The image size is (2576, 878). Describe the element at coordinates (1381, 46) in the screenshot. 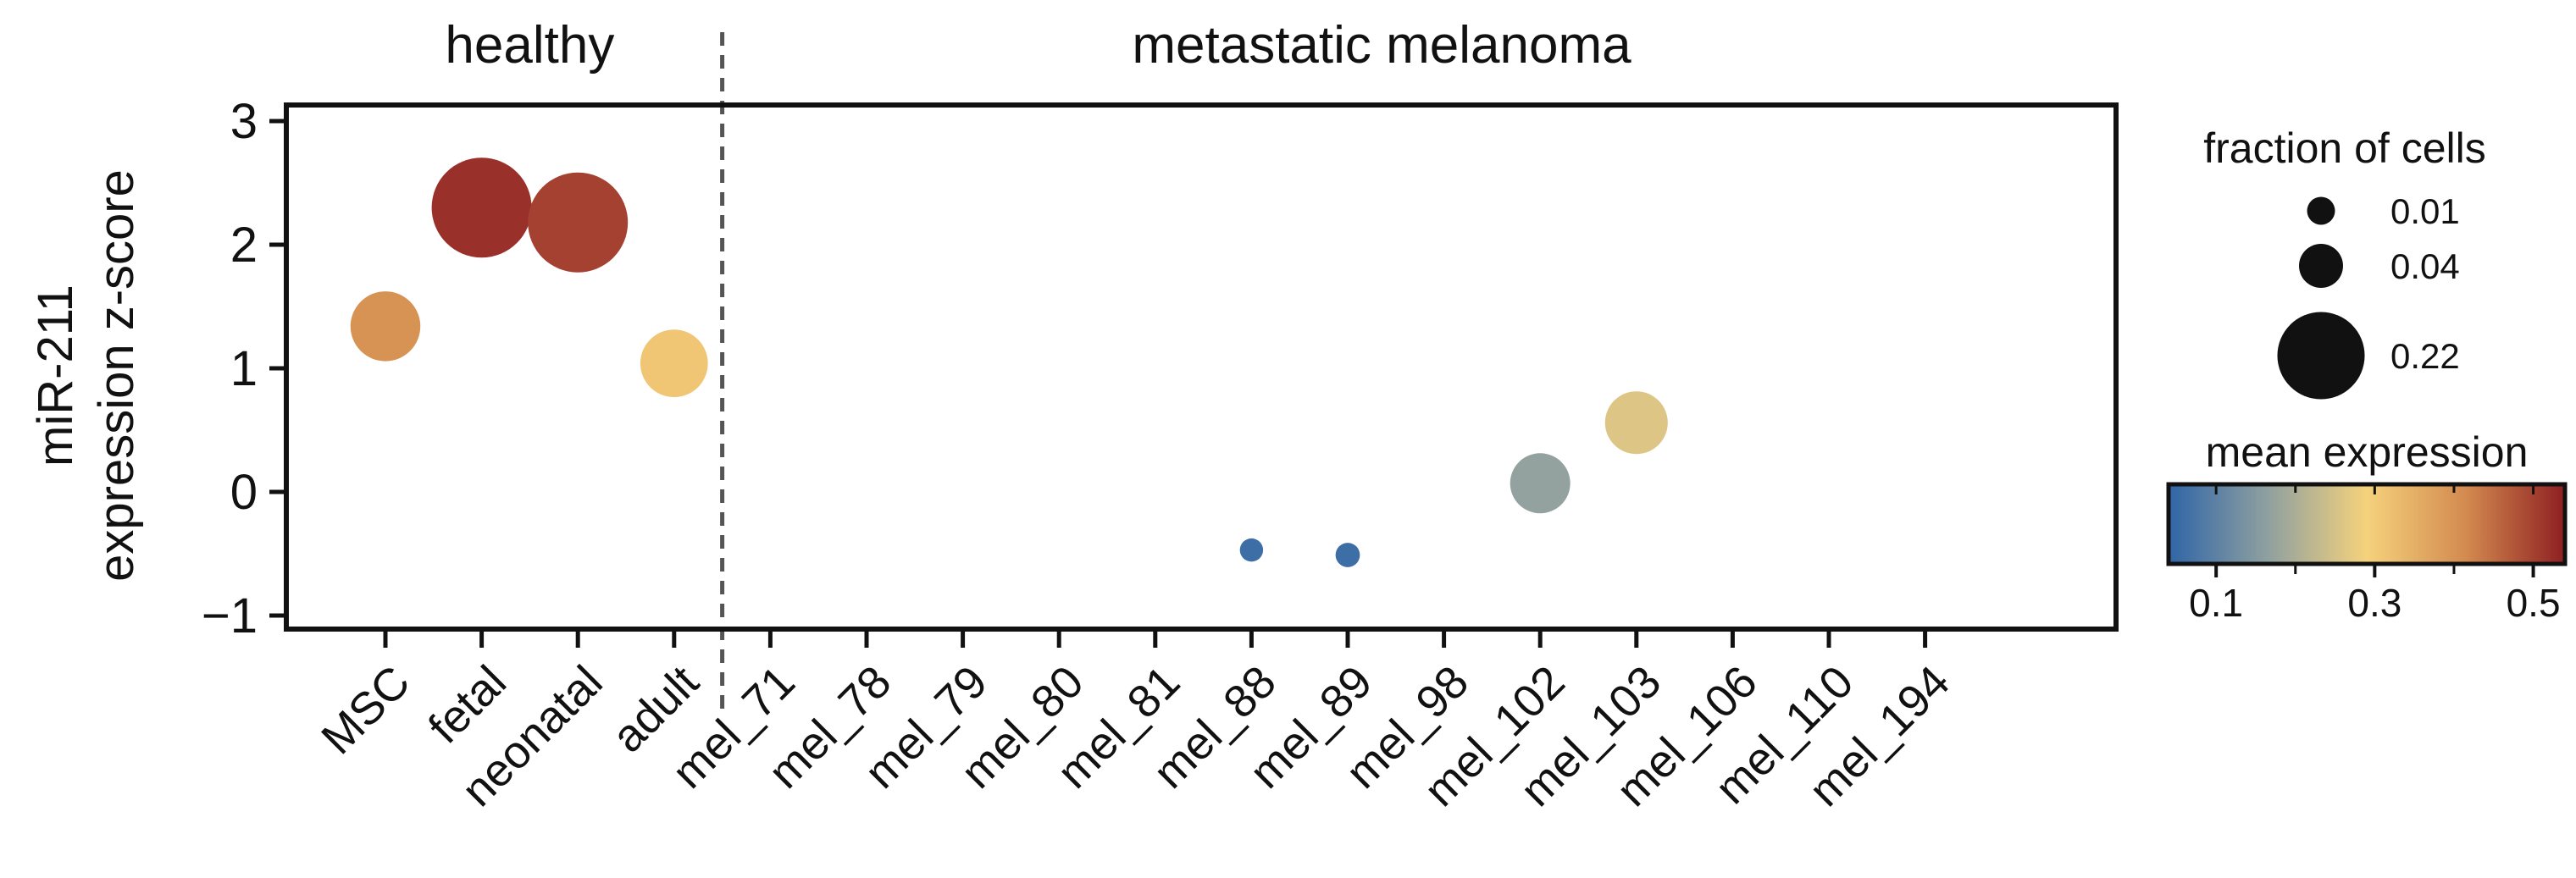

I see `group-label: metastatic melanoma` at that location.